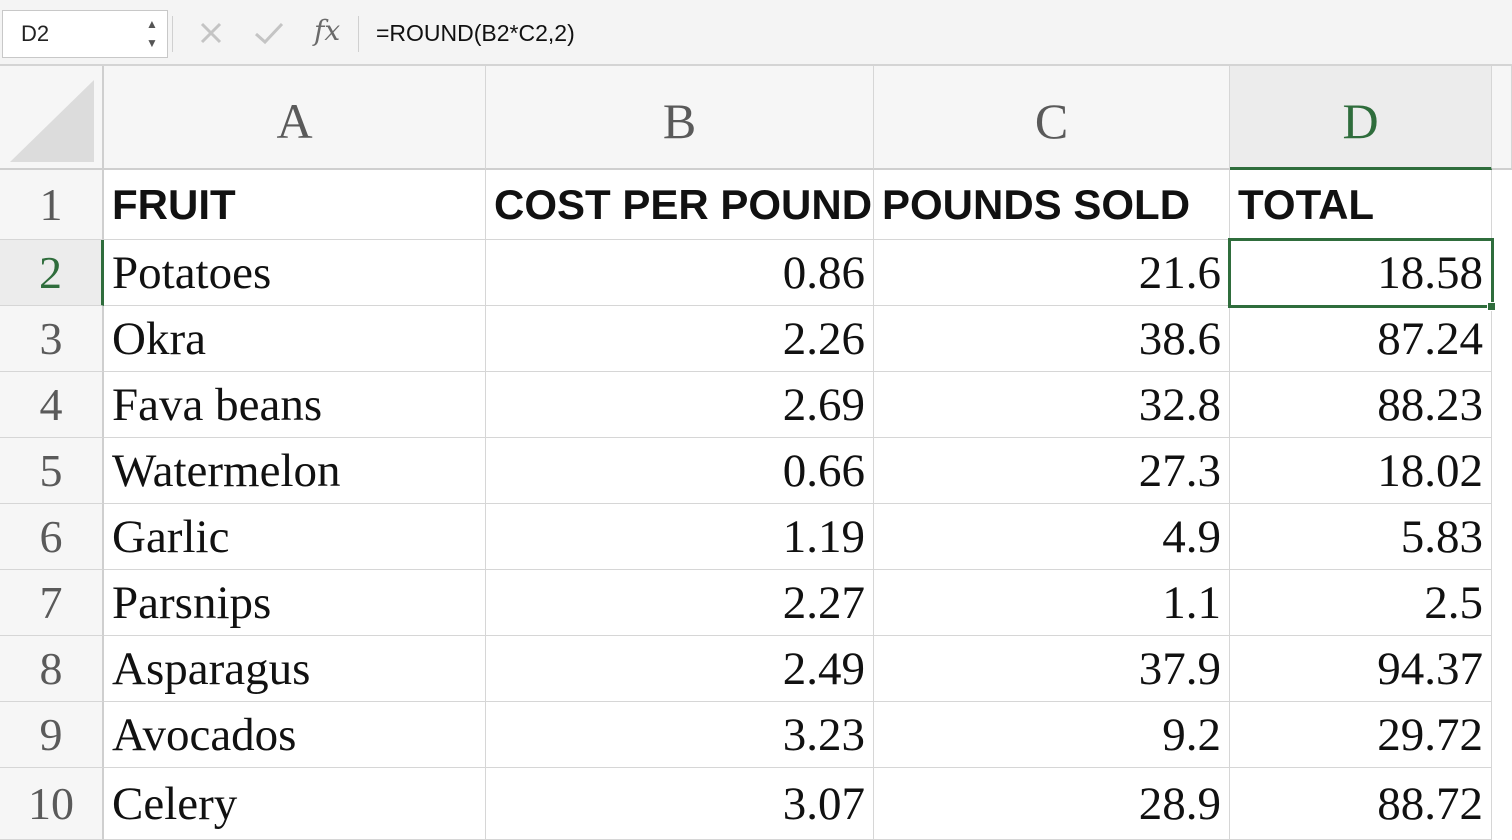 This screenshot has height=840, width=1512. What do you see at coordinates (295, 735) in the screenshot?
I see `cell-a9: Avocados` at bounding box center [295, 735].